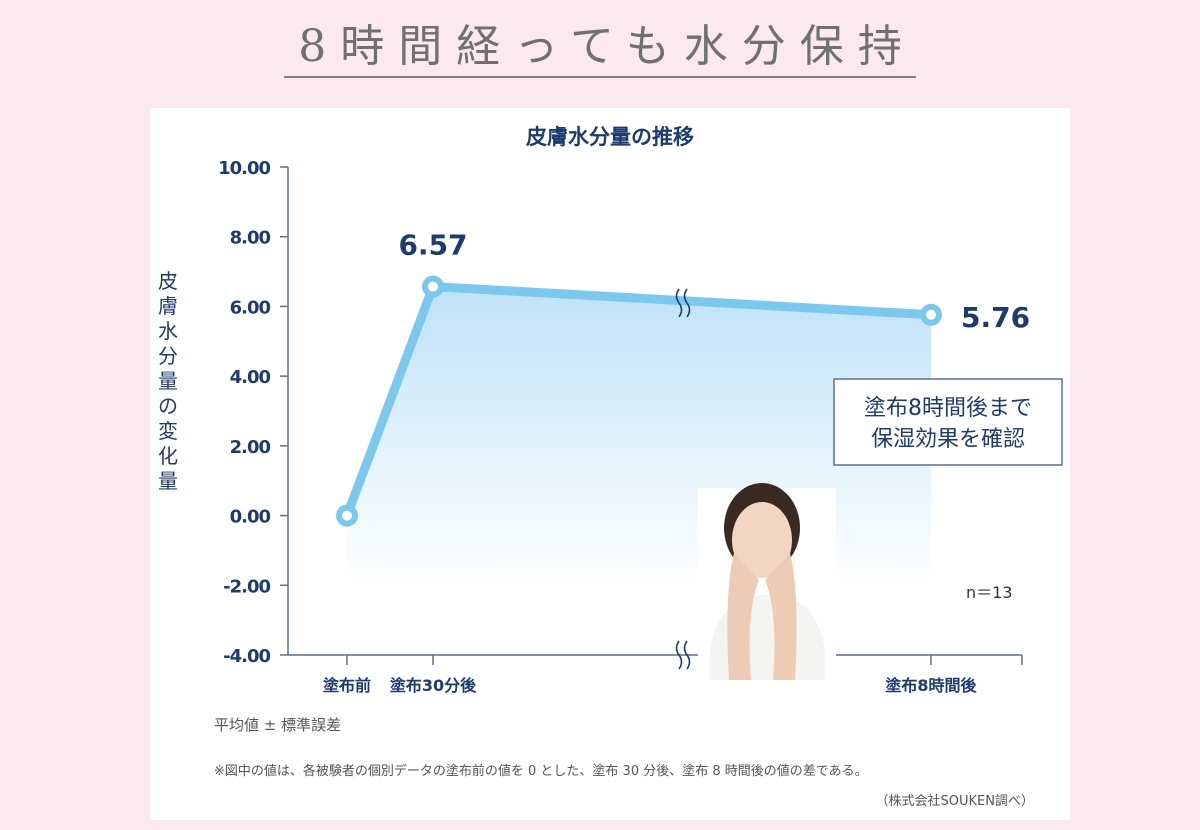 The image size is (1200, 830). What do you see at coordinates (250, 377) in the screenshot?
I see `y-tick-label: 4.00` at bounding box center [250, 377].